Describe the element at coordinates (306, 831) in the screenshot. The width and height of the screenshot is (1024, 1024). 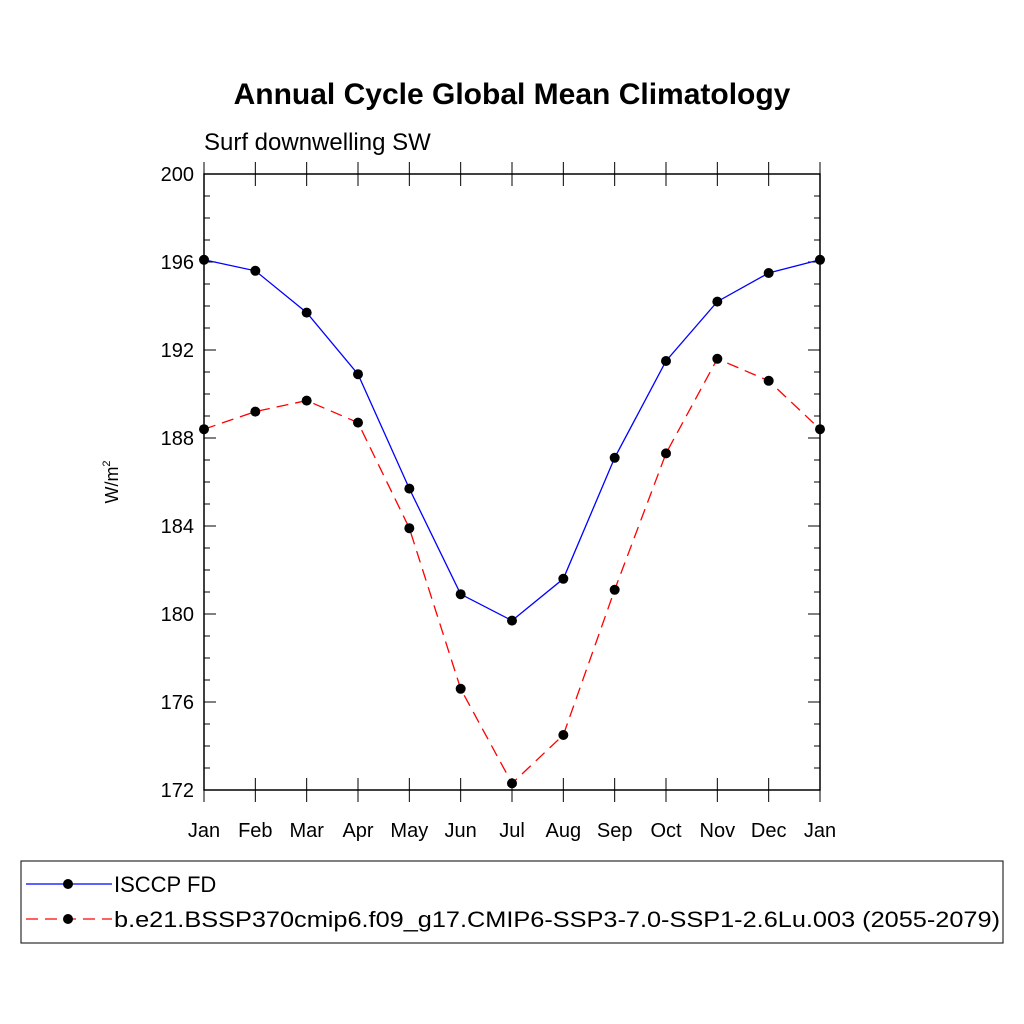
I see `x-tick-label: Mar` at that location.